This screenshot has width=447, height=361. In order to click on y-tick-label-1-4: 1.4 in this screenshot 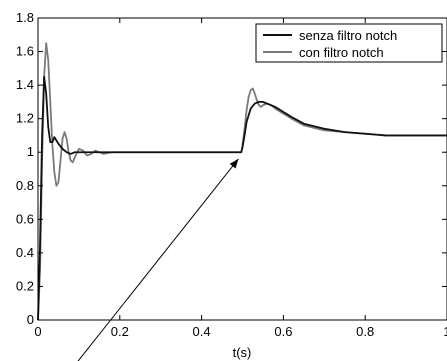, I will do `click(25, 84)`.